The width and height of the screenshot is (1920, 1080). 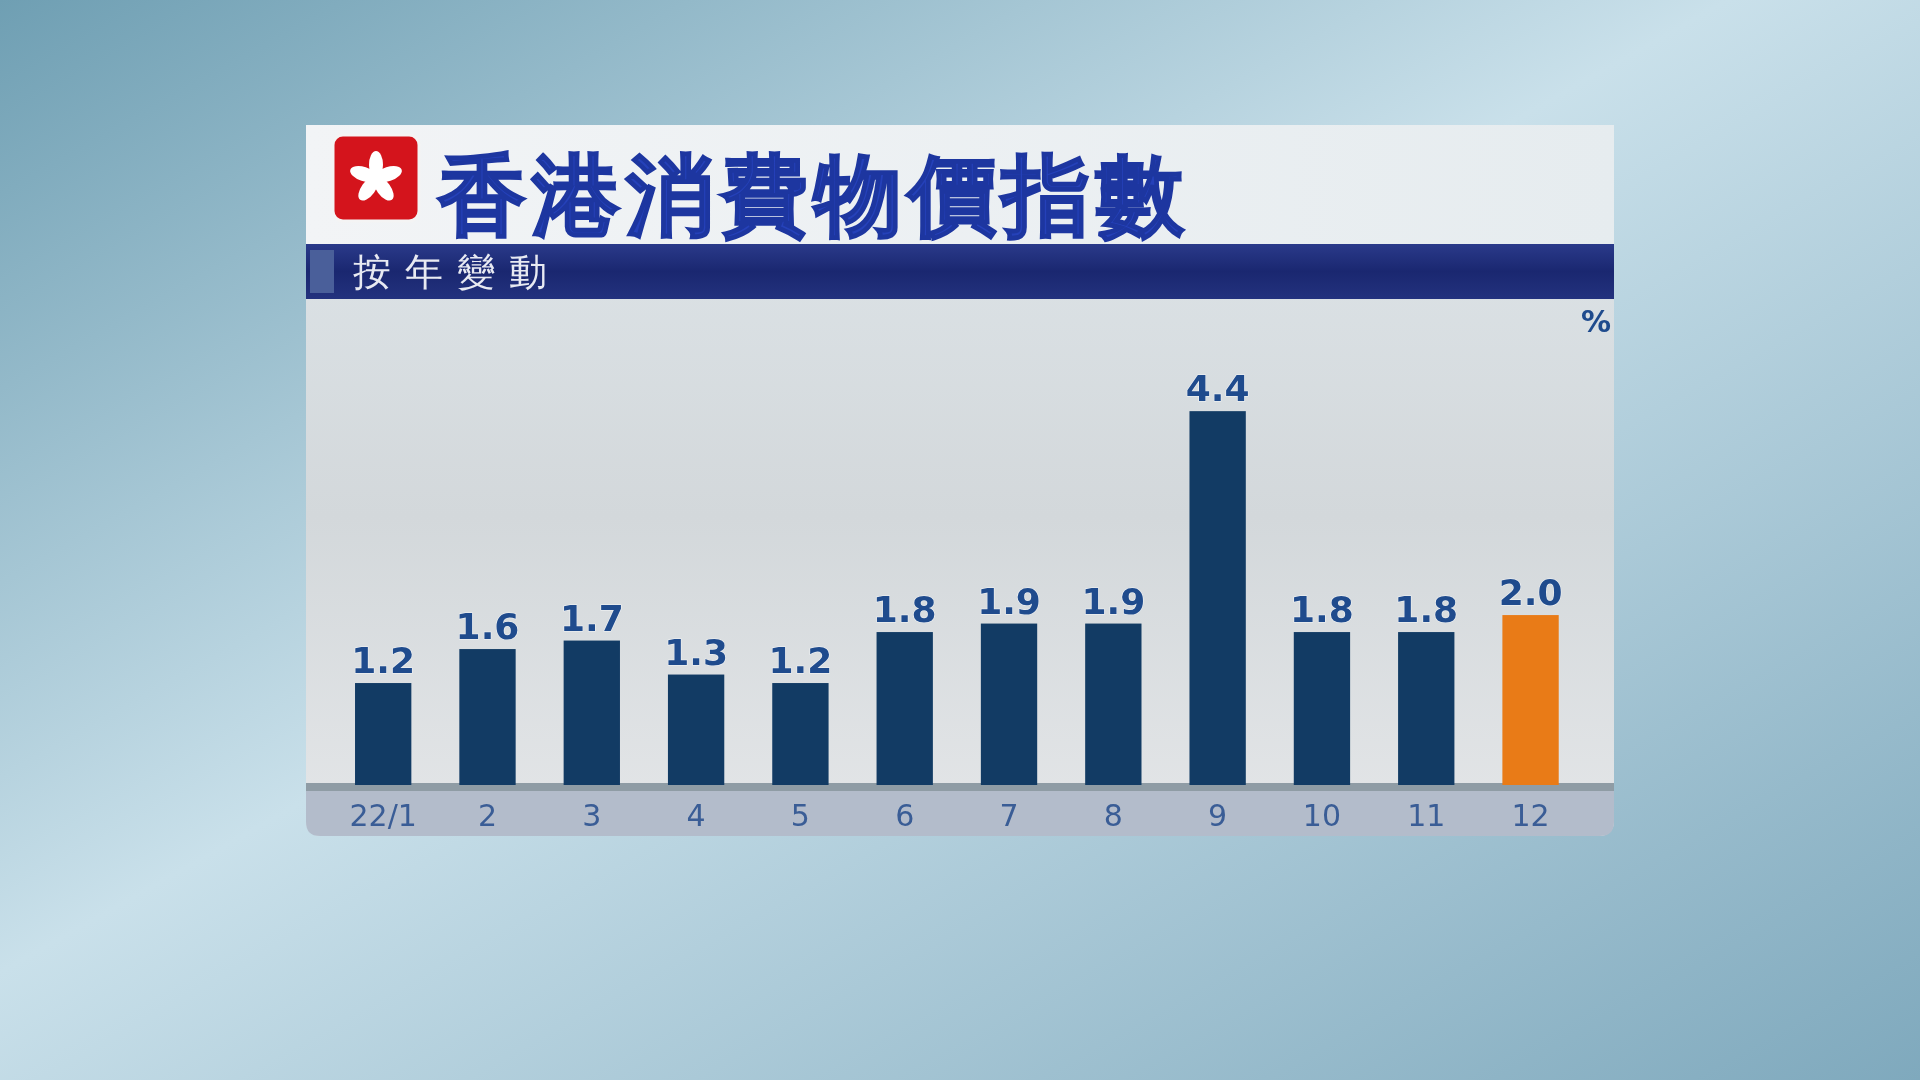 I want to click on x-tick-label: 3, so click(x=592, y=815).